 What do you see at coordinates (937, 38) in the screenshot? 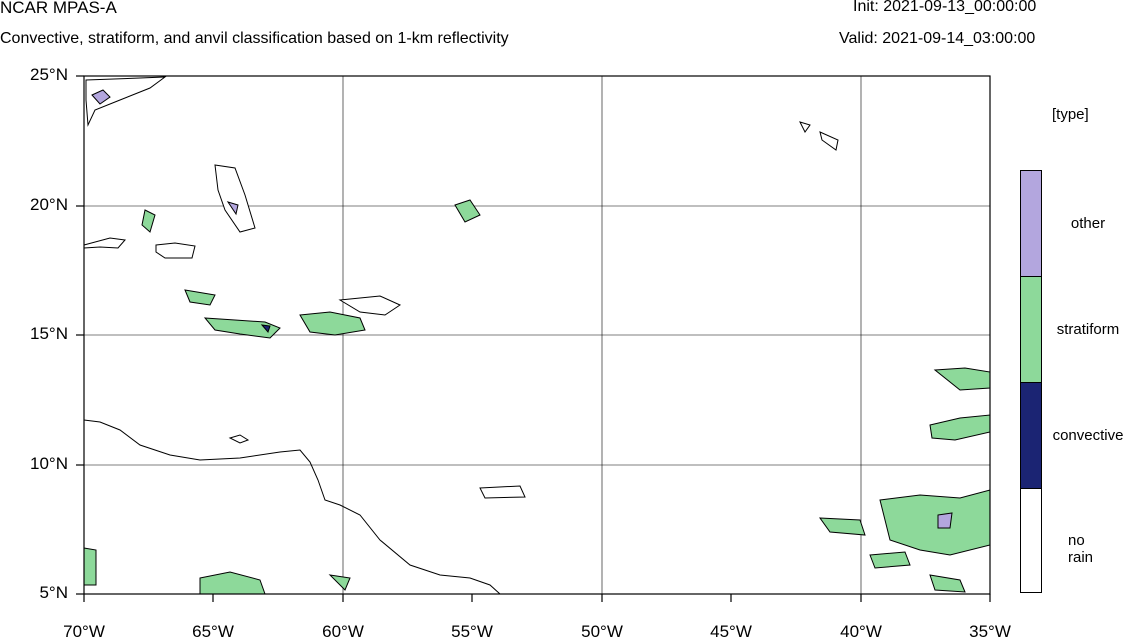
I see `valid-time: Valid: 2021-09-14_03:00:00` at bounding box center [937, 38].